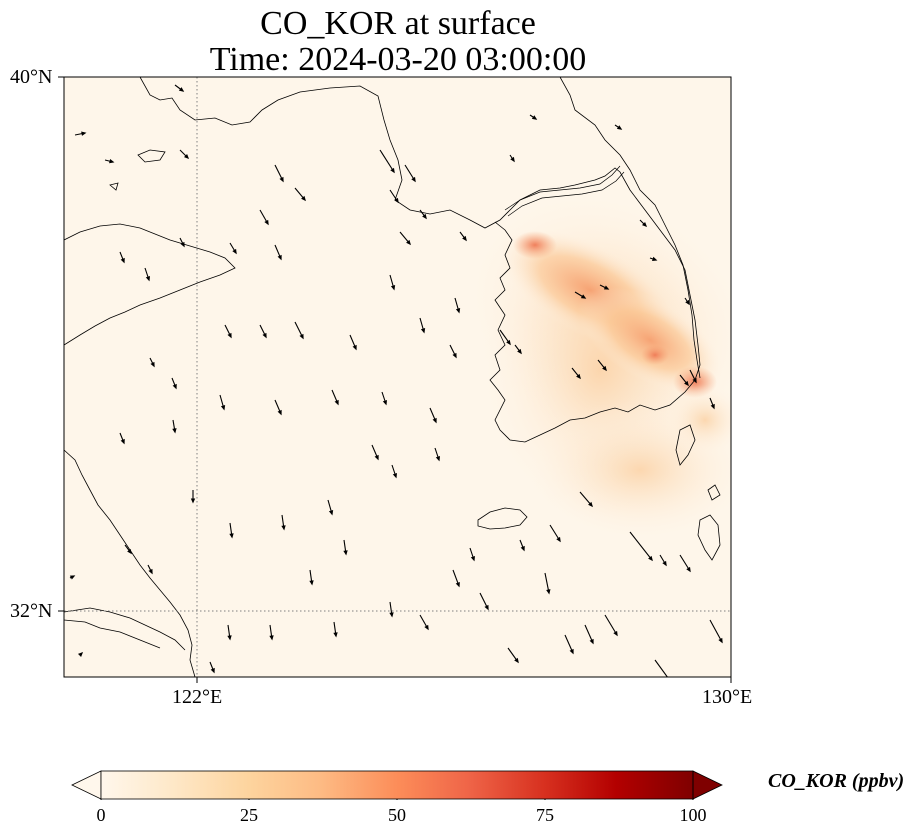 This screenshot has width=920, height=836. What do you see at coordinates (598, 365) in the screenshot?
I see `co-concentration-field` at bounding box center [598, 365].